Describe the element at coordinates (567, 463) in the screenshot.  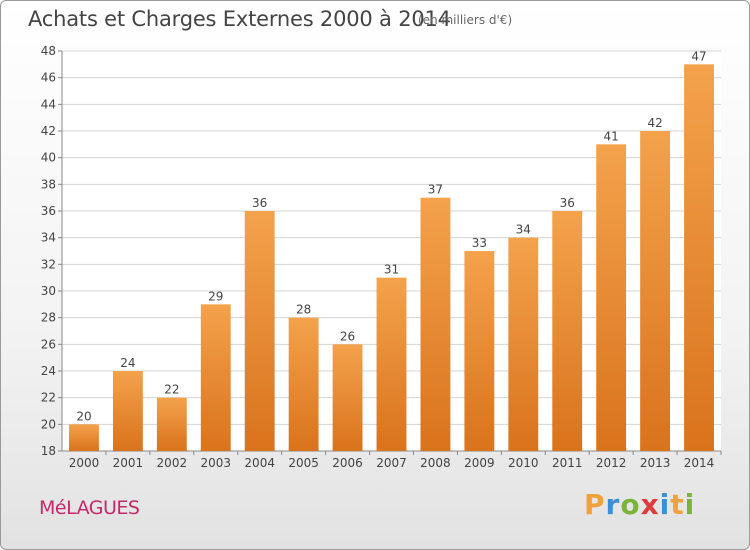
I see `x-tick-label: 2011` at that location.